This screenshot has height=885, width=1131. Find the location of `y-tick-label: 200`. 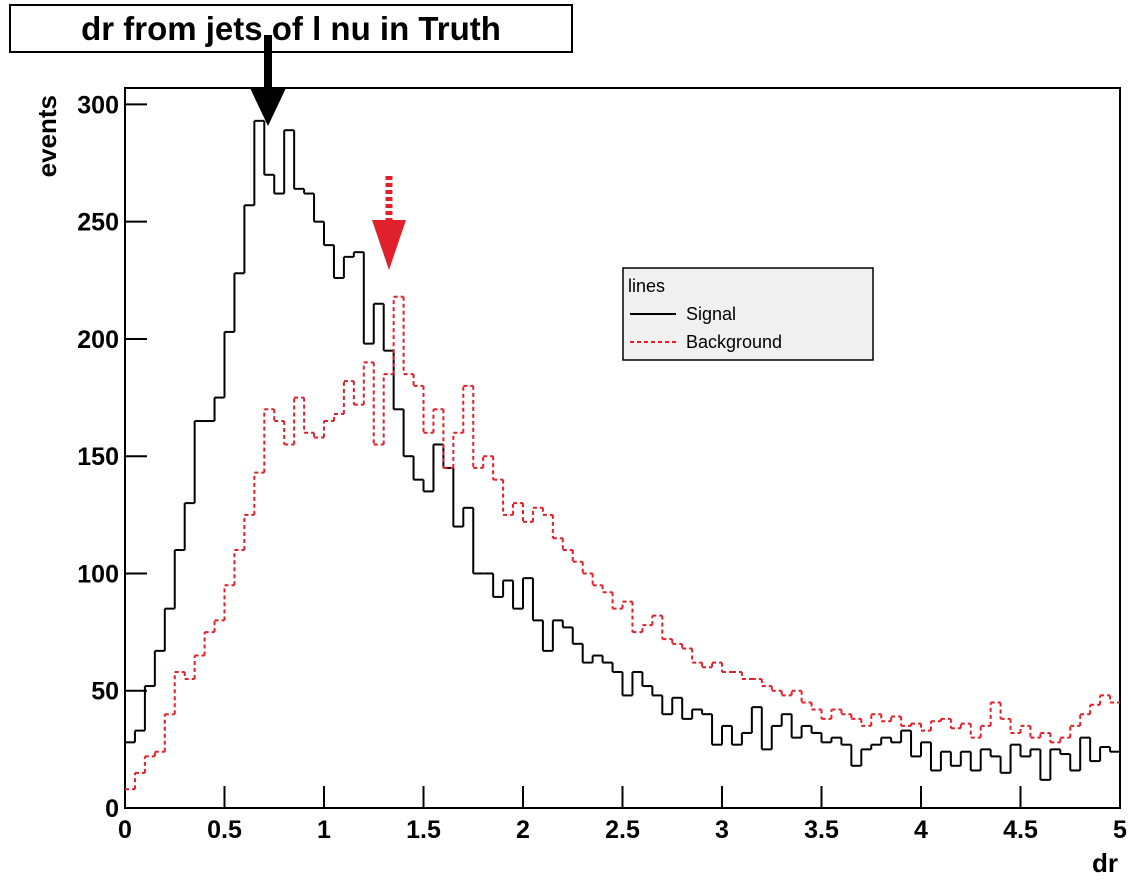

y-tick-label: 200 is located at coordinates (98, 340).